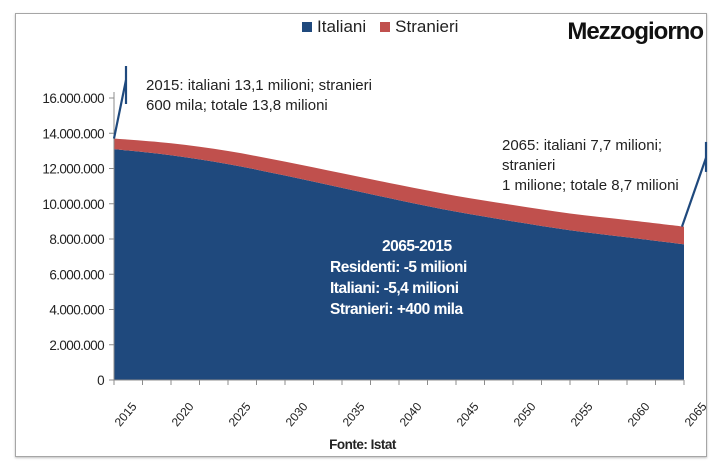 The image size is (725, 468). Describe the element at coordinates (76, 274) in the screenshot. I see `y-tick-label: 6.000.000` at that location.